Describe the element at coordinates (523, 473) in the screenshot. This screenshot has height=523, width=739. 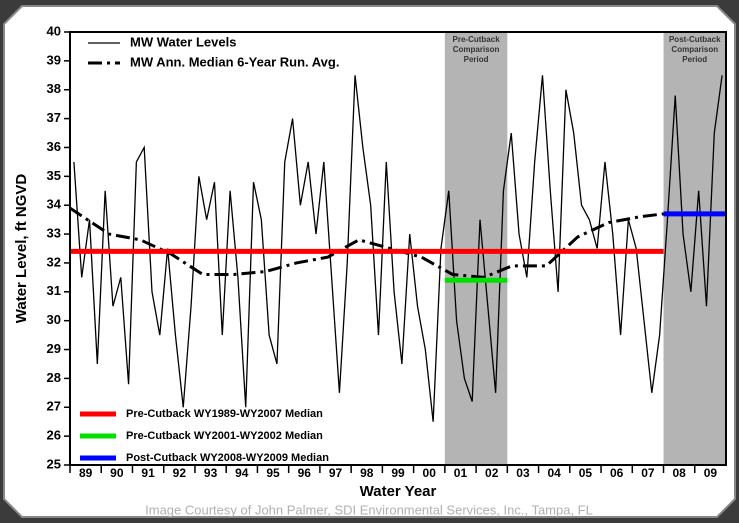
I see `x-tick-label: 03` at that location.